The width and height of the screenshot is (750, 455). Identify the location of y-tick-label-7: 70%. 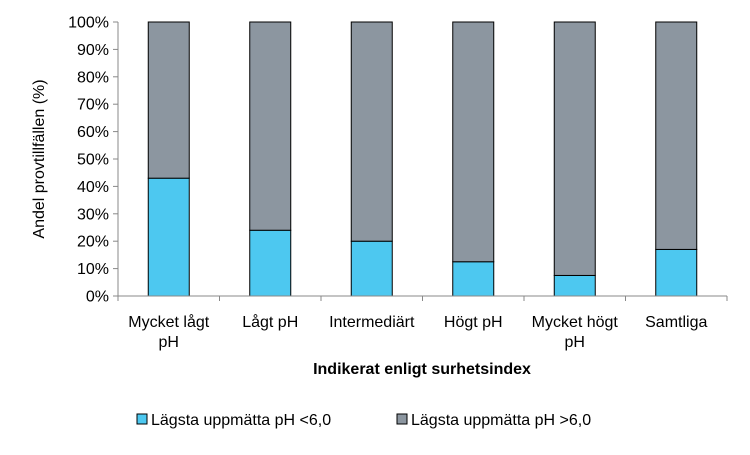
(93, 105).